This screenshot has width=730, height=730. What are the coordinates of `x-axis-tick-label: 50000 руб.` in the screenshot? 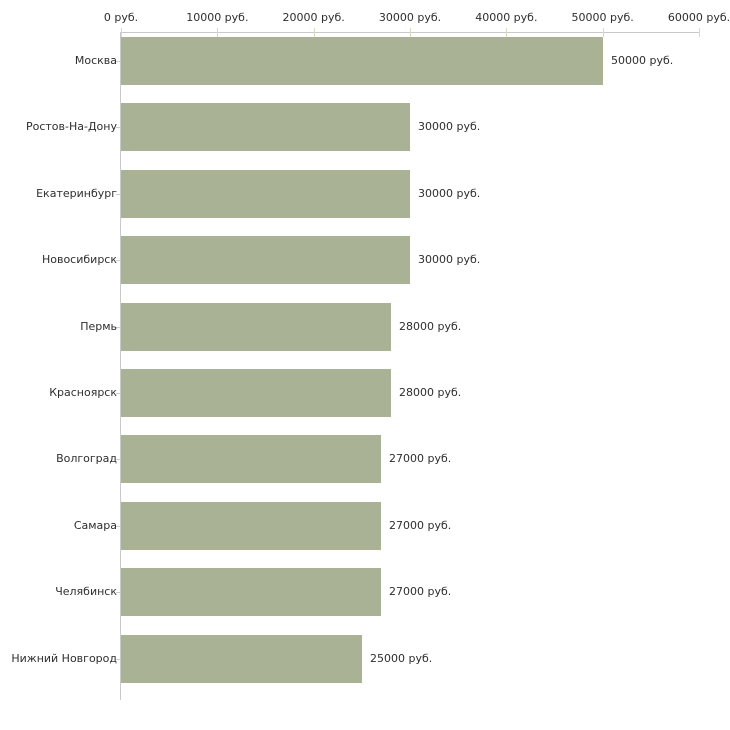 It's located at (602, 17).